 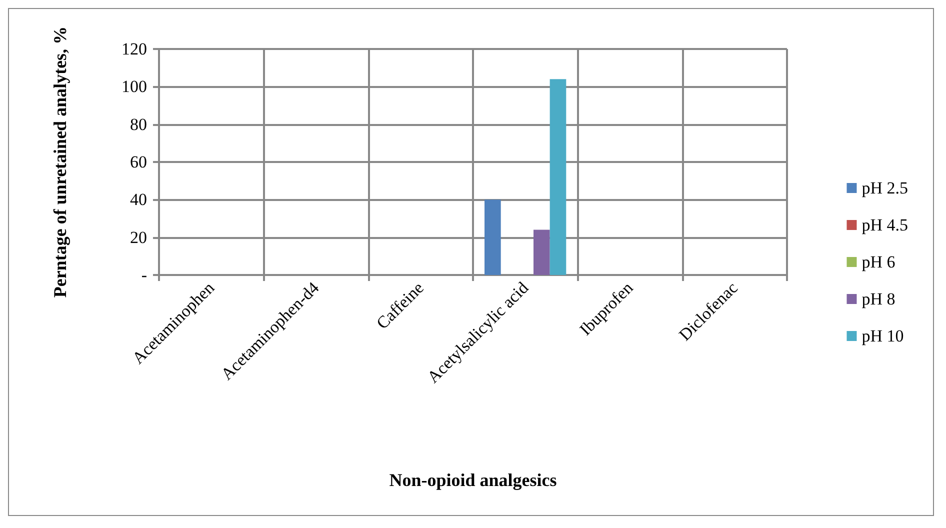 What do you see at coordinates (60, 162) in the screenshot?
I see `y-axis-title: Perntage of unretained analytes, %` at bounding box center [60, 162].